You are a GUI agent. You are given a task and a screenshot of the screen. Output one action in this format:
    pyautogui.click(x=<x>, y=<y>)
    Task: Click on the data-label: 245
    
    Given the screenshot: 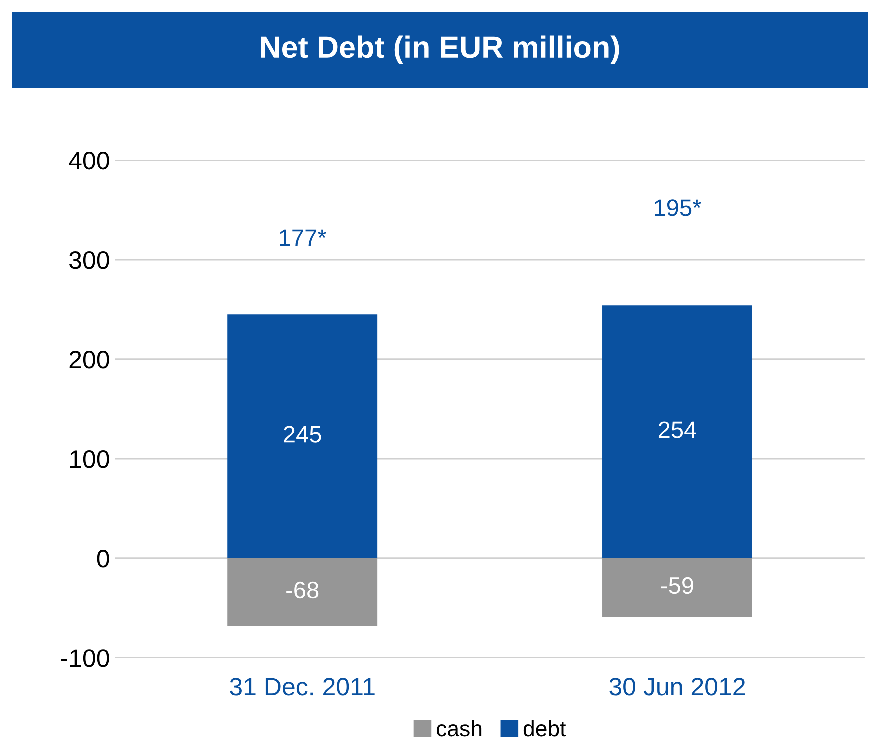 What is the action you would take?
    pyautogui.click(x=303, y=434)
    